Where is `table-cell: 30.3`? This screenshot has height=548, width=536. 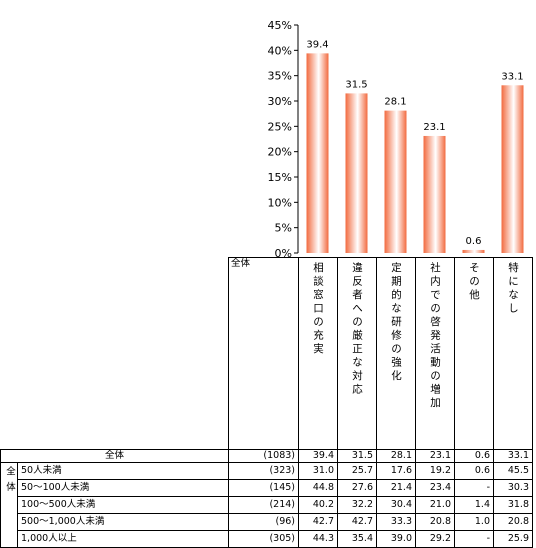 table-cell: 30.3 is located at coordinates (513, 488).